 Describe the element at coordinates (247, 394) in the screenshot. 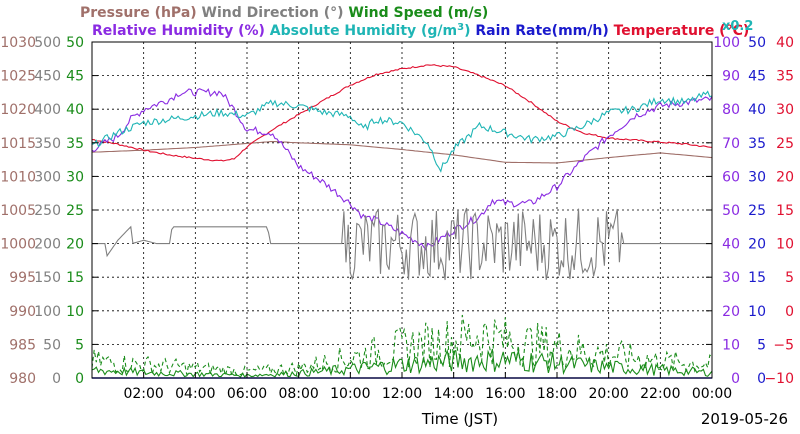

I see `x-tick-label: 06:00` at that location.